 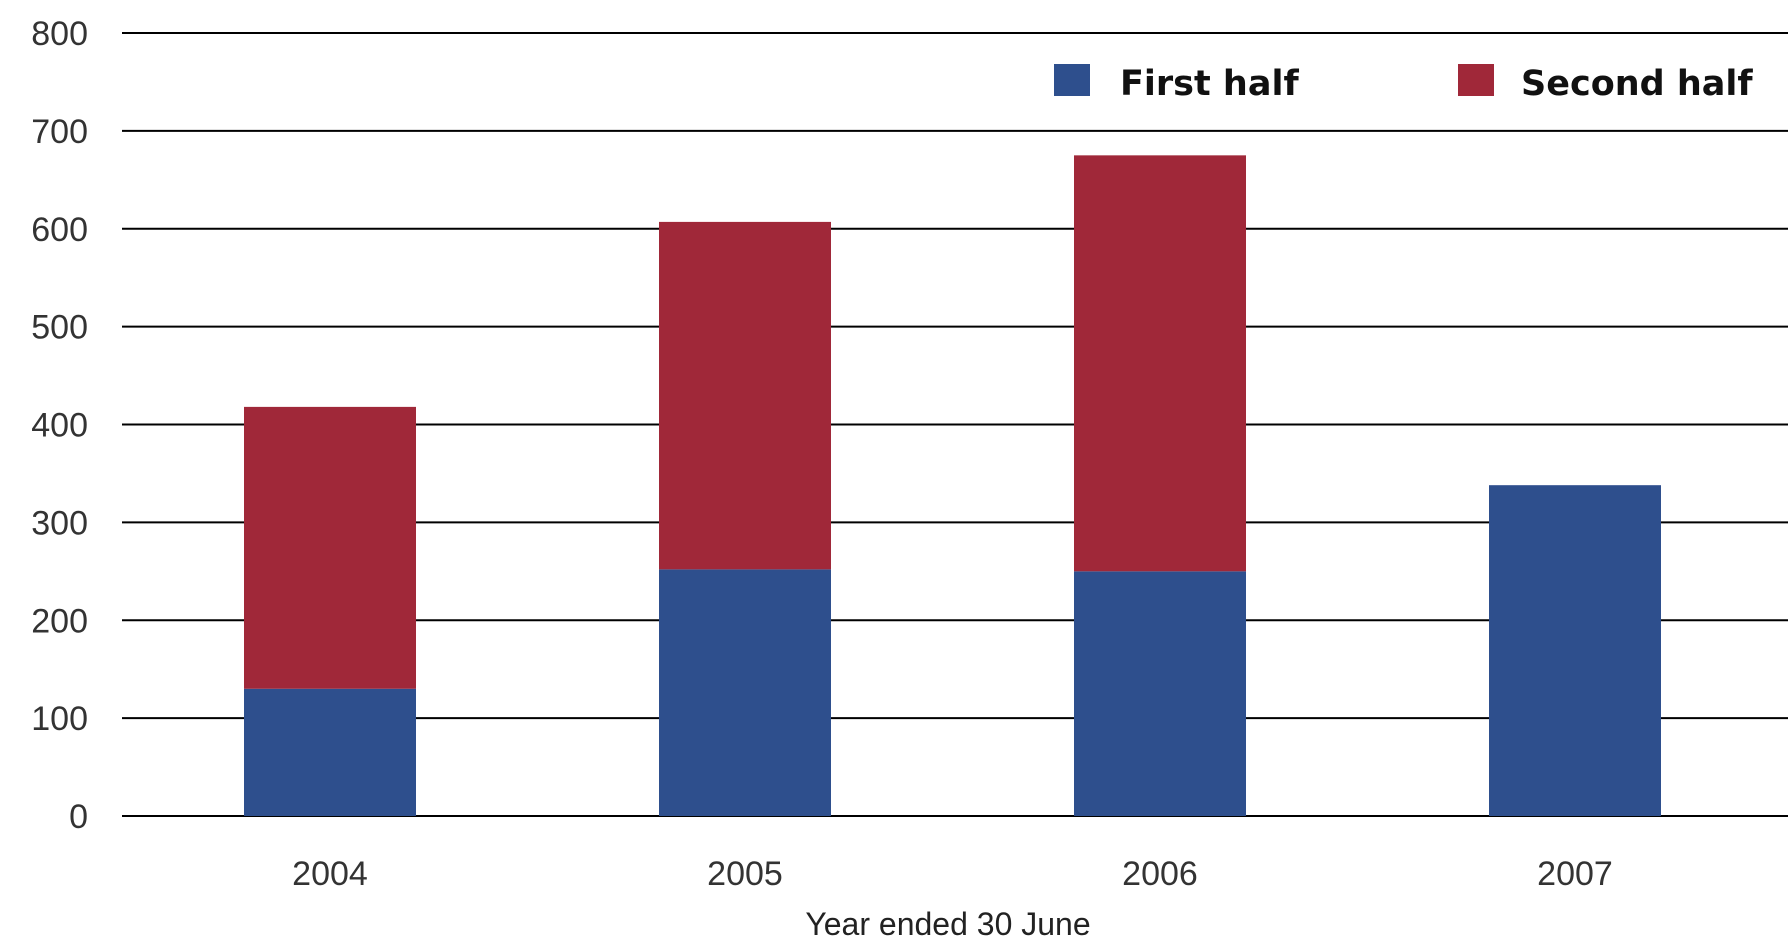 What do you see at coordinates (745, 395) in the screenshot?
I see `bar-2005-second-half` at bounding box center [745, 395].